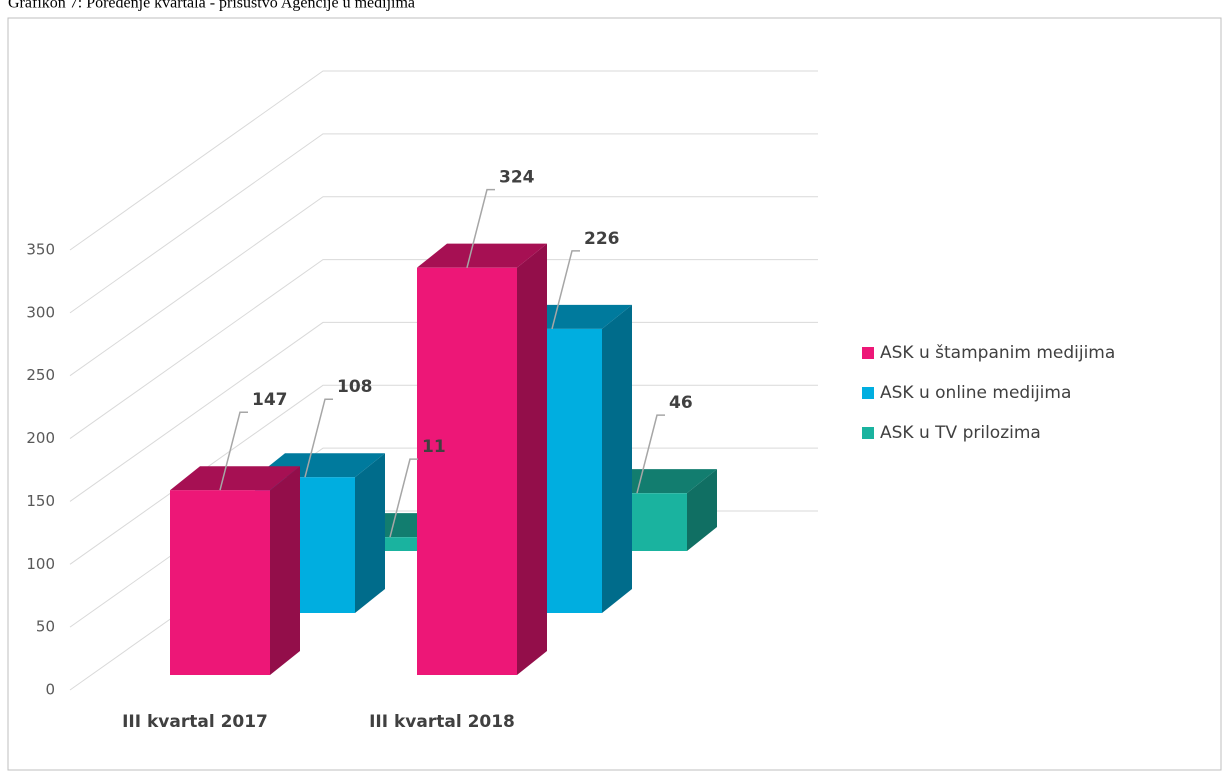 This screenshot has height=772, width=1225. Describe the element at coordinates (270, 400) in the screenshot. I see `data-label: 147` at that location.